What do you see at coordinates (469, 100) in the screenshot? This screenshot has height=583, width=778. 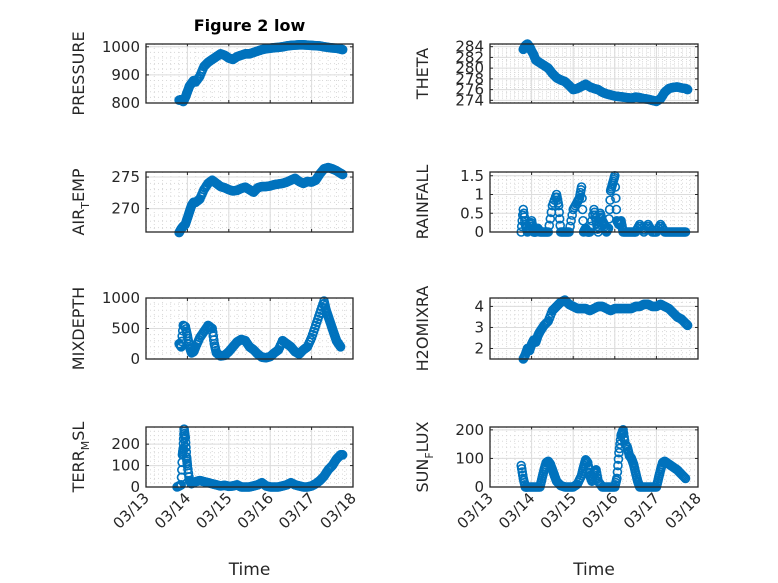 I see `y-tick-label: 274` at bounding box center [469, 100].